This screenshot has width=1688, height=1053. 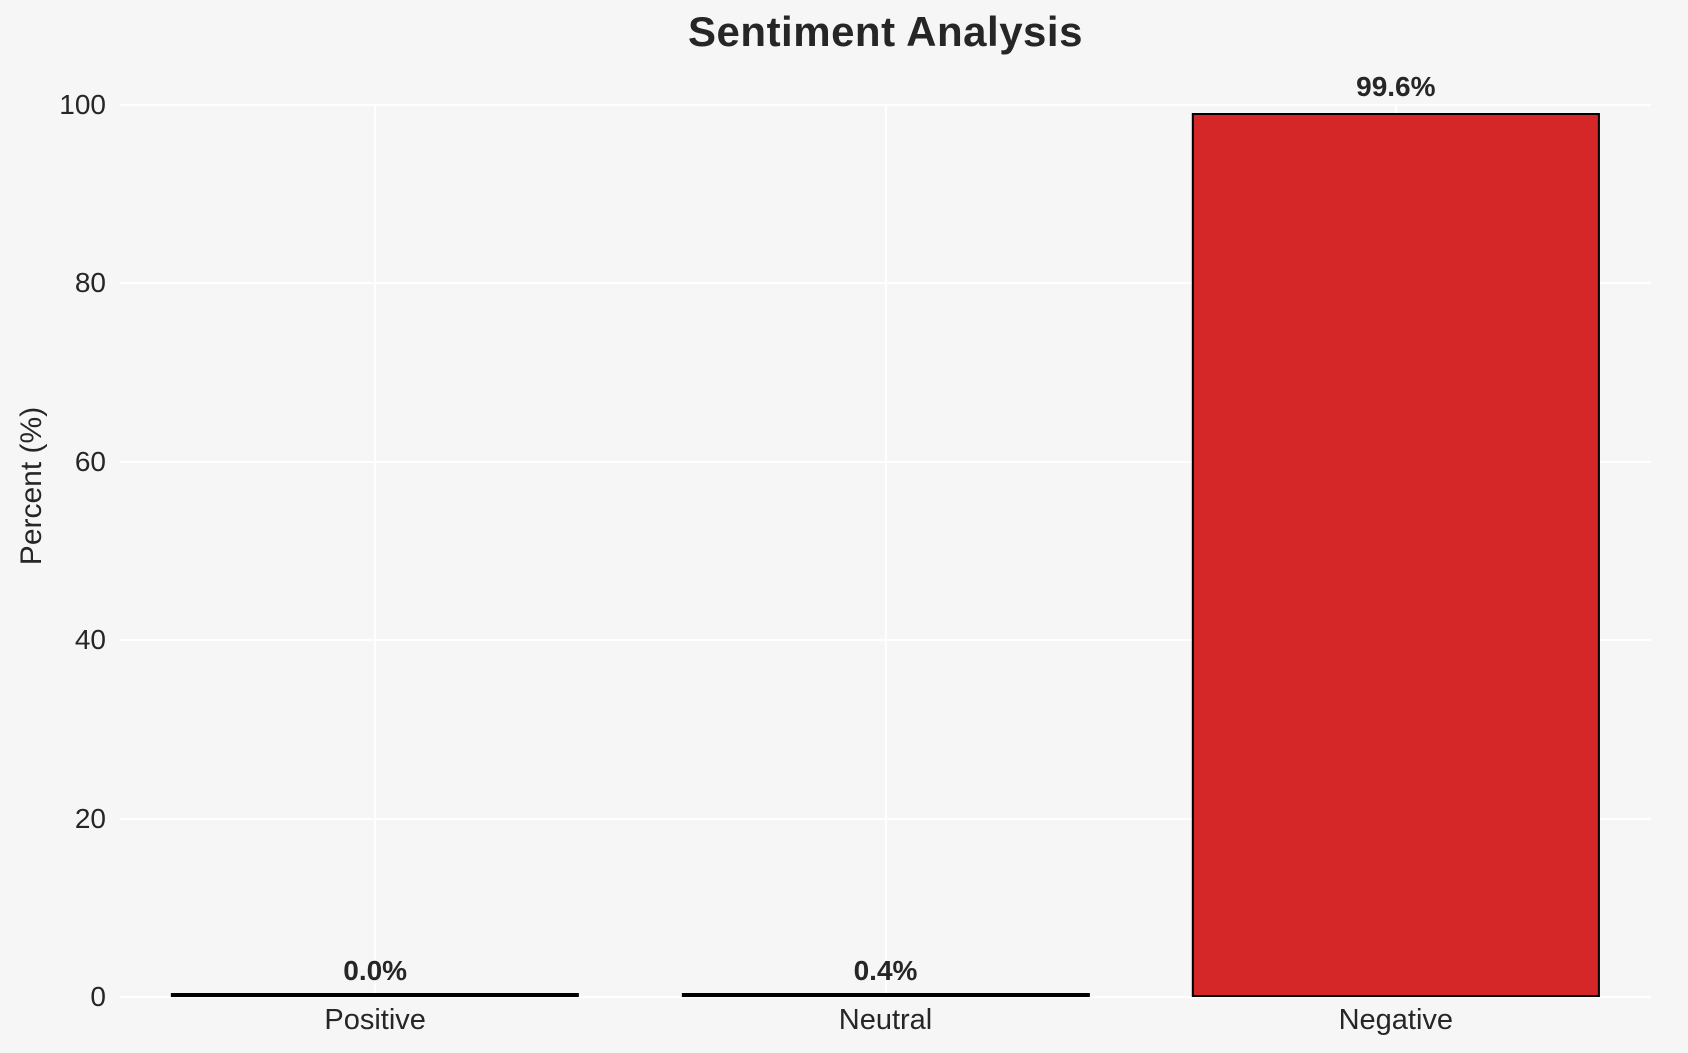 I want to click on bar-positive, so click(x=375, y=995).